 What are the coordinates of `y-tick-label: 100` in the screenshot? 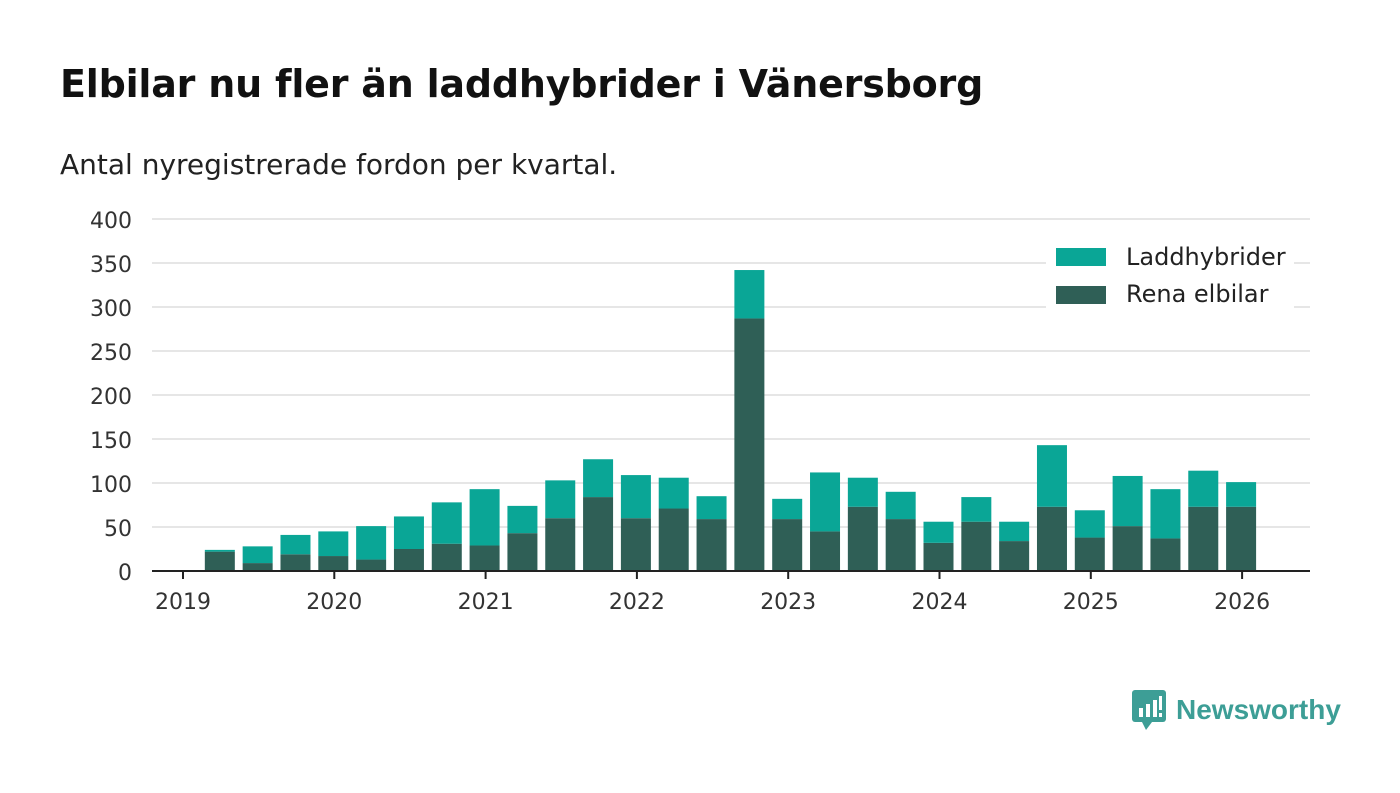 It's located at (111, 485).